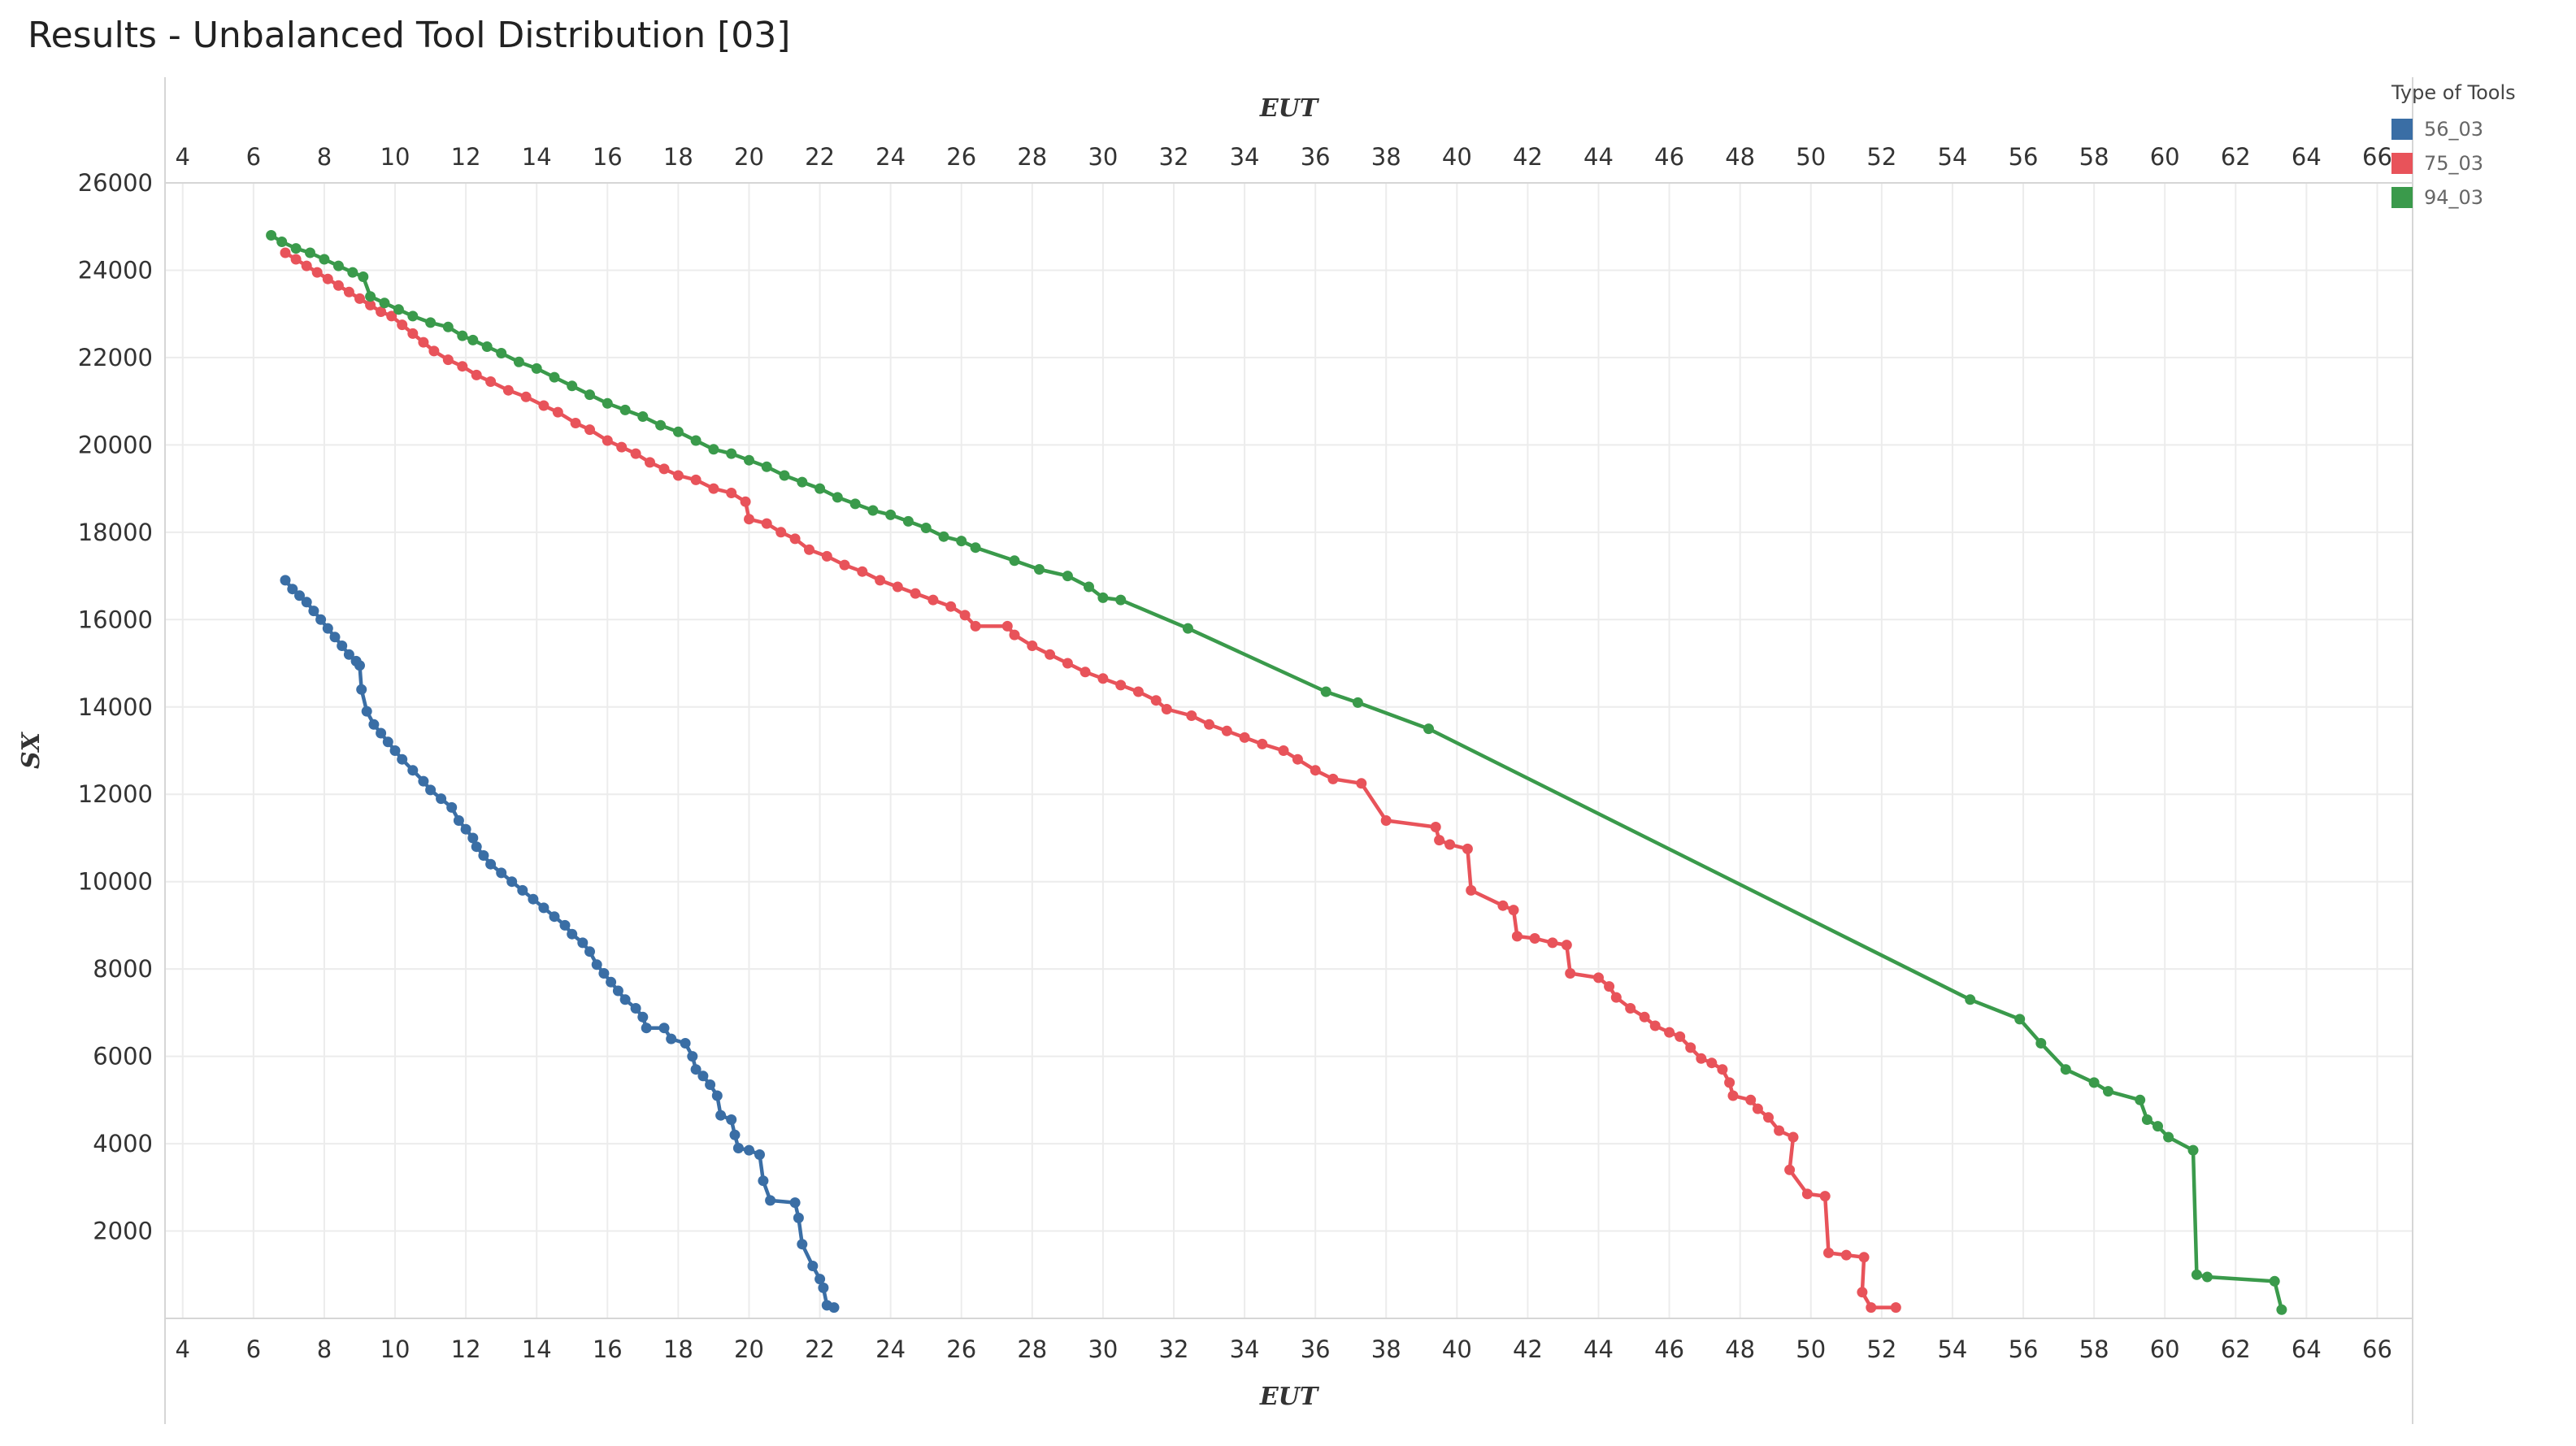 This screenshot has height=1446, width=2576. I want to click on y-tick-label: 12000, so click(115, 794).